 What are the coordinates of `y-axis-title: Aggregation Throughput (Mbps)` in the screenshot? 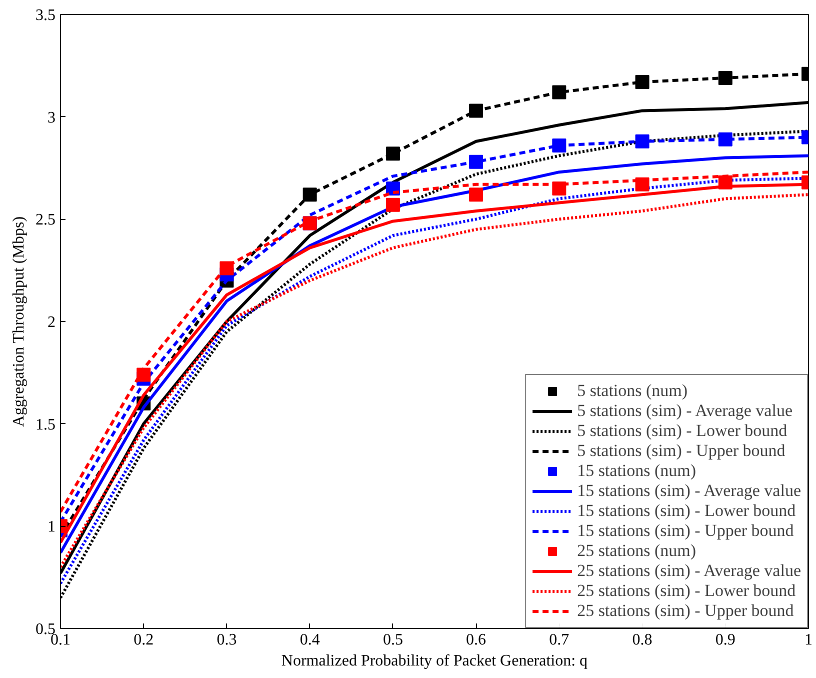 It's located at (19, 321).